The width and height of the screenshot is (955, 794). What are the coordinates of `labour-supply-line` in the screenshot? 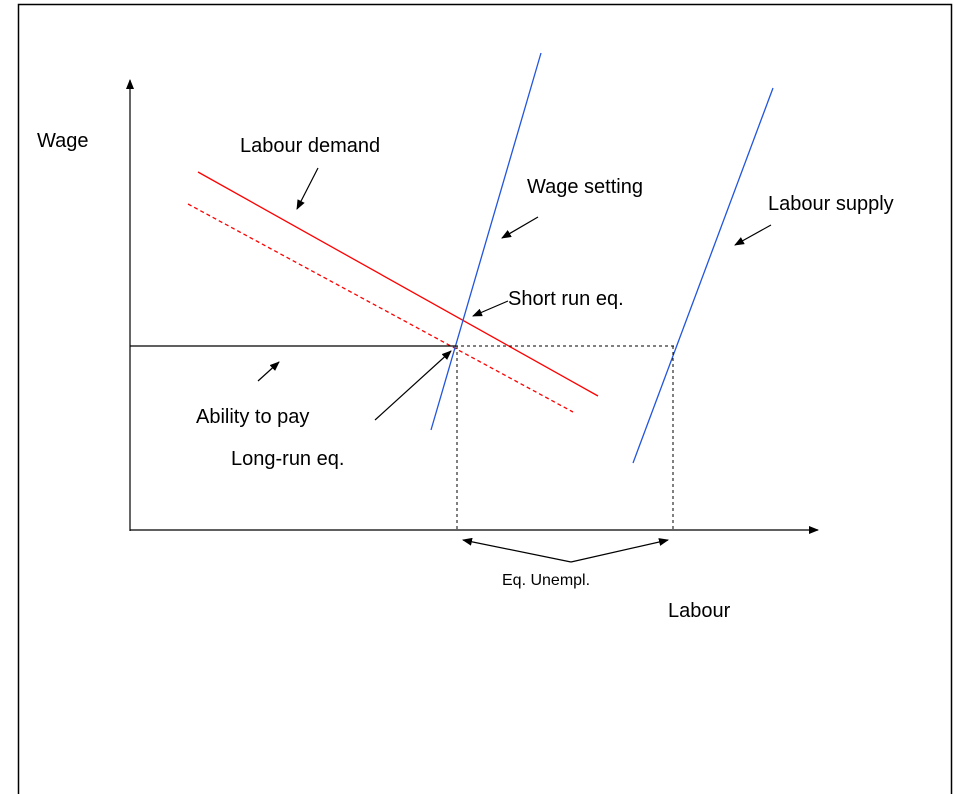 It's located at (703, 275).